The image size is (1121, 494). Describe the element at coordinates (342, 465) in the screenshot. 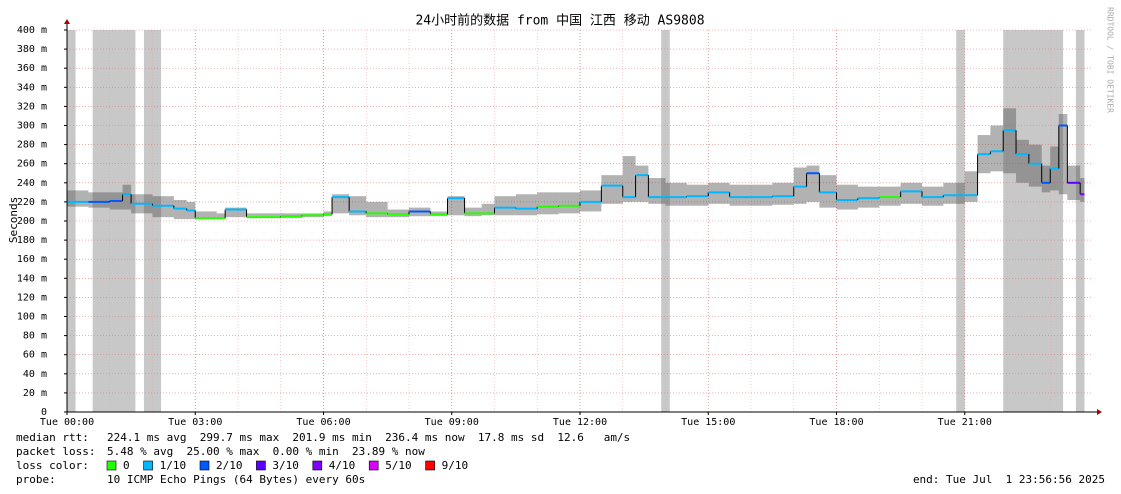

I see `legend-label: 4/10` at that location.